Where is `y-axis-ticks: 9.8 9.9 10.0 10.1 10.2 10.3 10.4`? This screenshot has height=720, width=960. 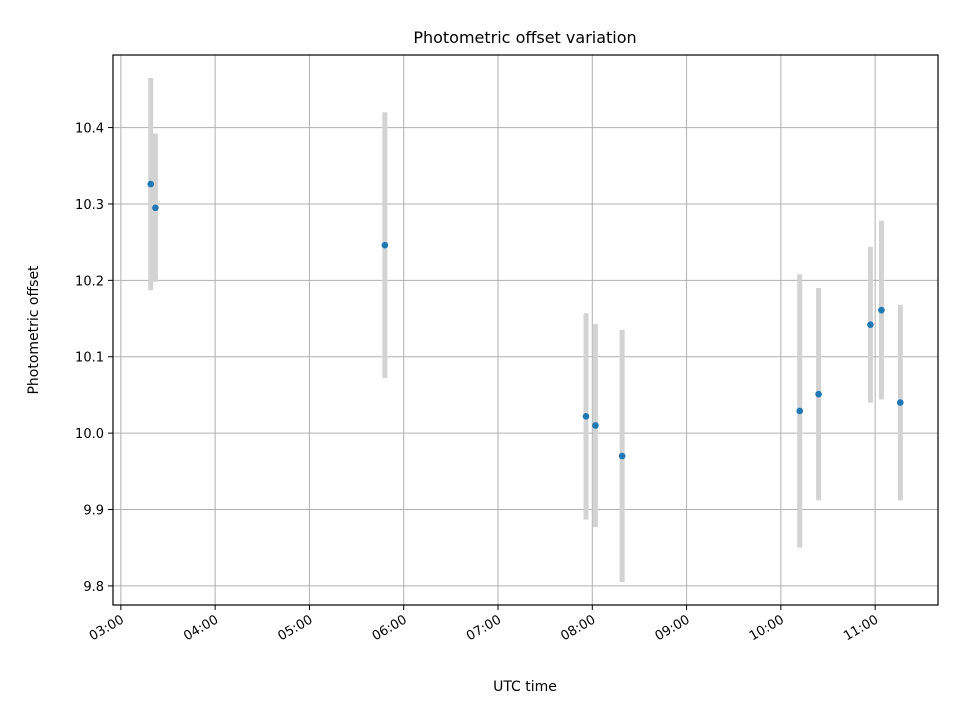
y-axis-ticks: 9.8 9.9 10.0 10.1 10.2 10.3 10.4 is located at coordinates (94, 358).